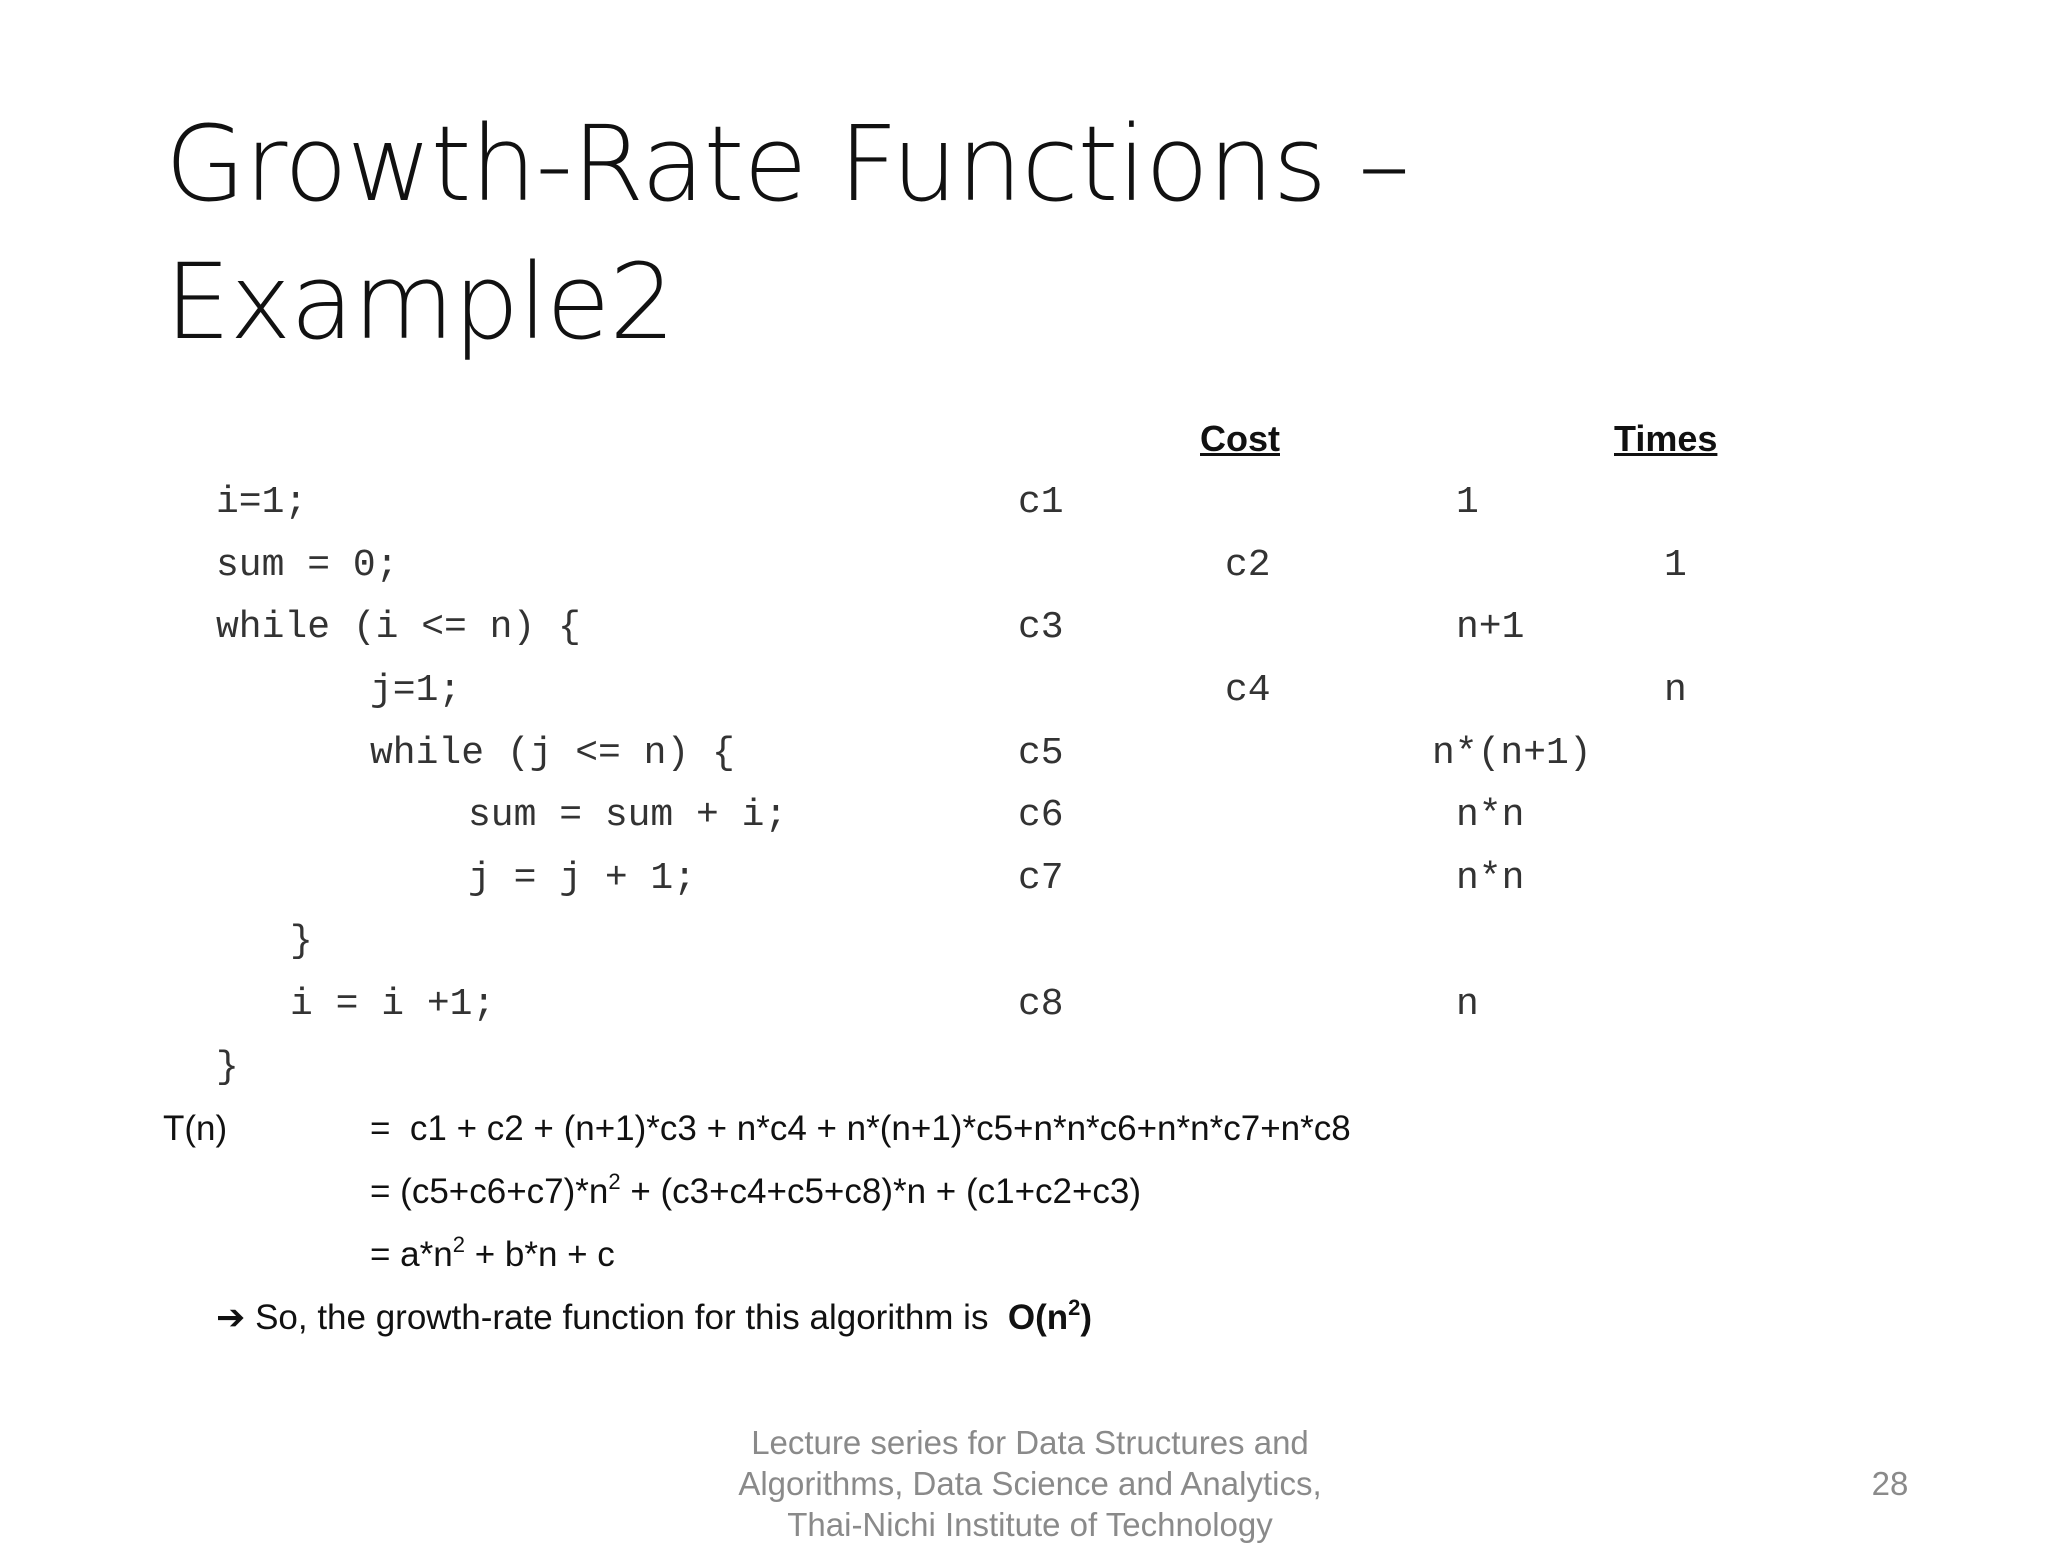 This screenshot has height=1545, width=2048. Describe the element at coordinates (416, 690) in the screenshot. I see `code-line: j=1;` at that location.